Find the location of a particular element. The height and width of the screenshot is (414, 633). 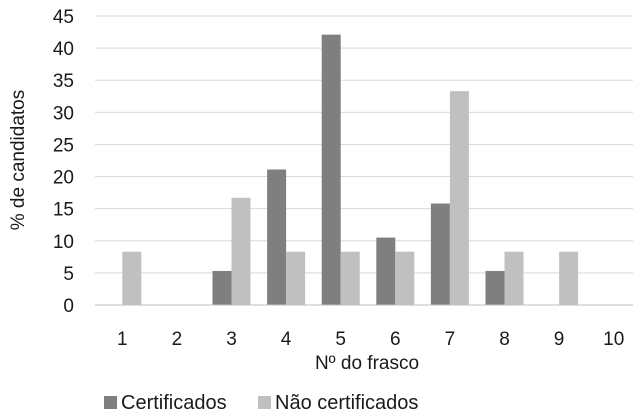

x-tick-label: 9 is located at coordinates (559, 339).